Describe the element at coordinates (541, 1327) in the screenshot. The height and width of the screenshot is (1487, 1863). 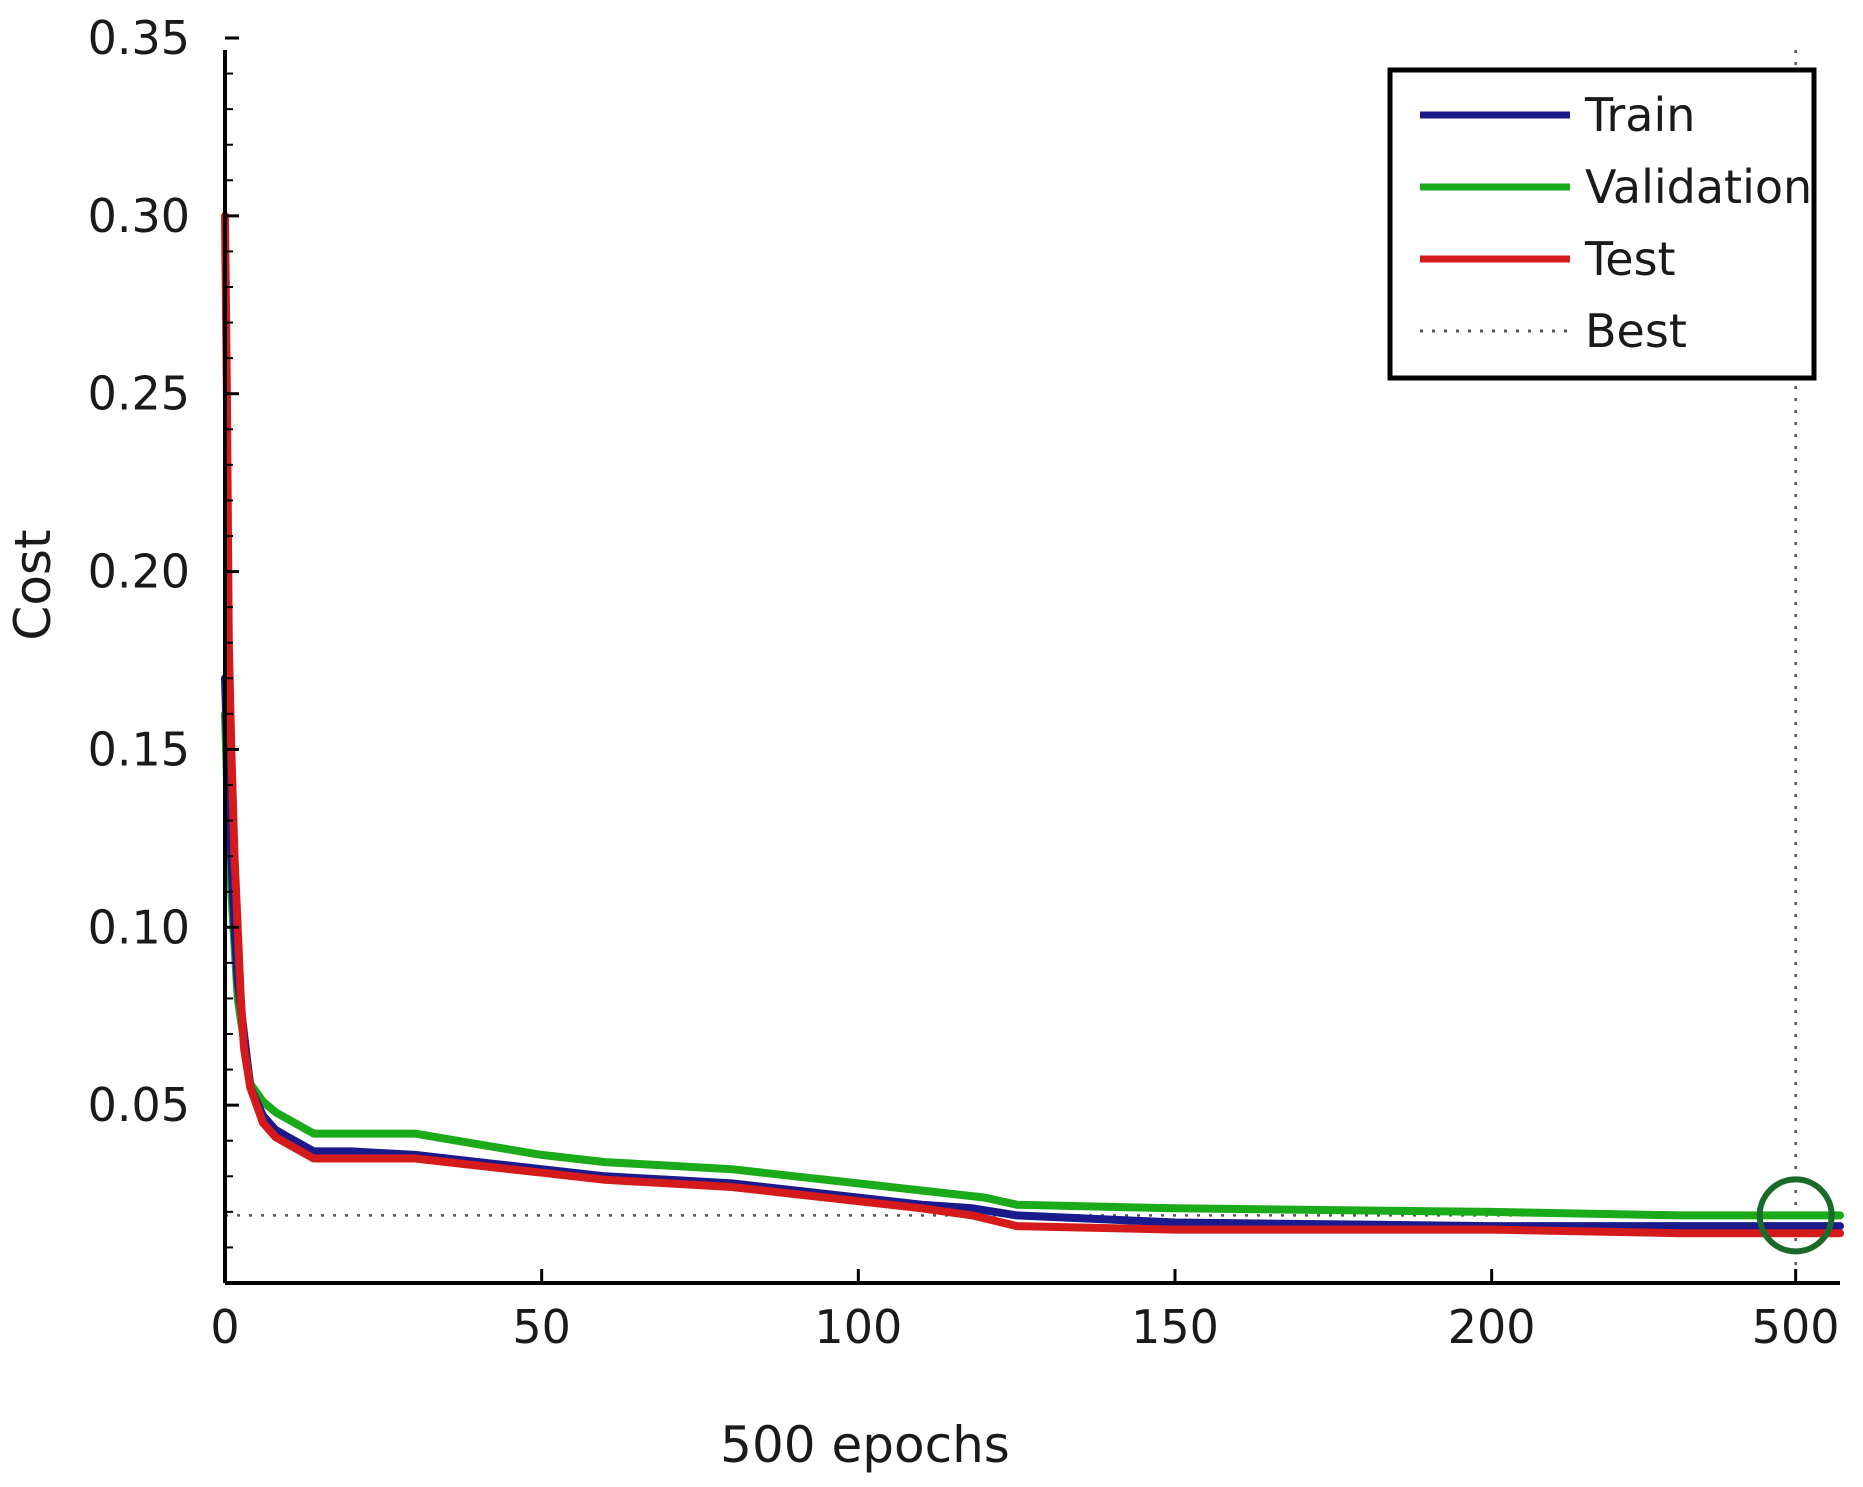
I see `x-tick-label: 50` at that location.